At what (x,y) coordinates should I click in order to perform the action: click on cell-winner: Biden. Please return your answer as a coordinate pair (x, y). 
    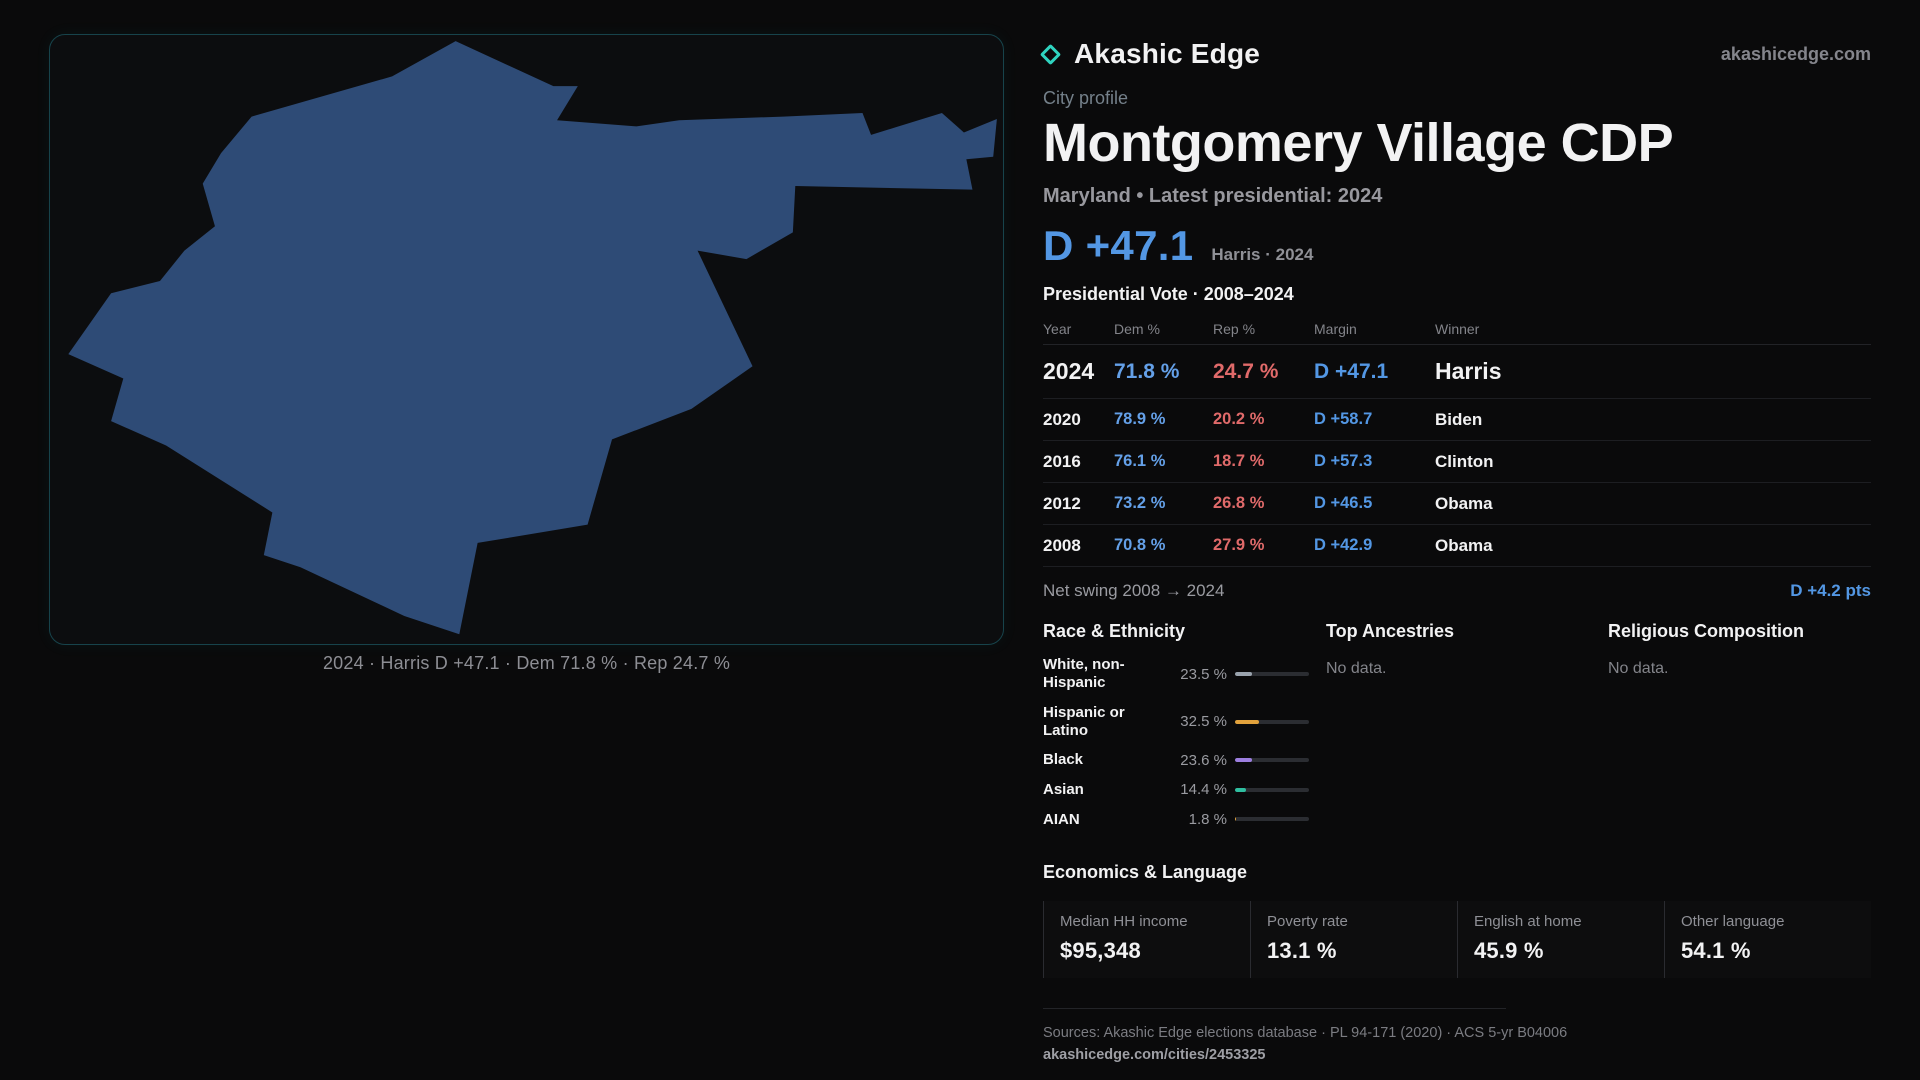
    Looking at the image, I should click on (1459, 419).